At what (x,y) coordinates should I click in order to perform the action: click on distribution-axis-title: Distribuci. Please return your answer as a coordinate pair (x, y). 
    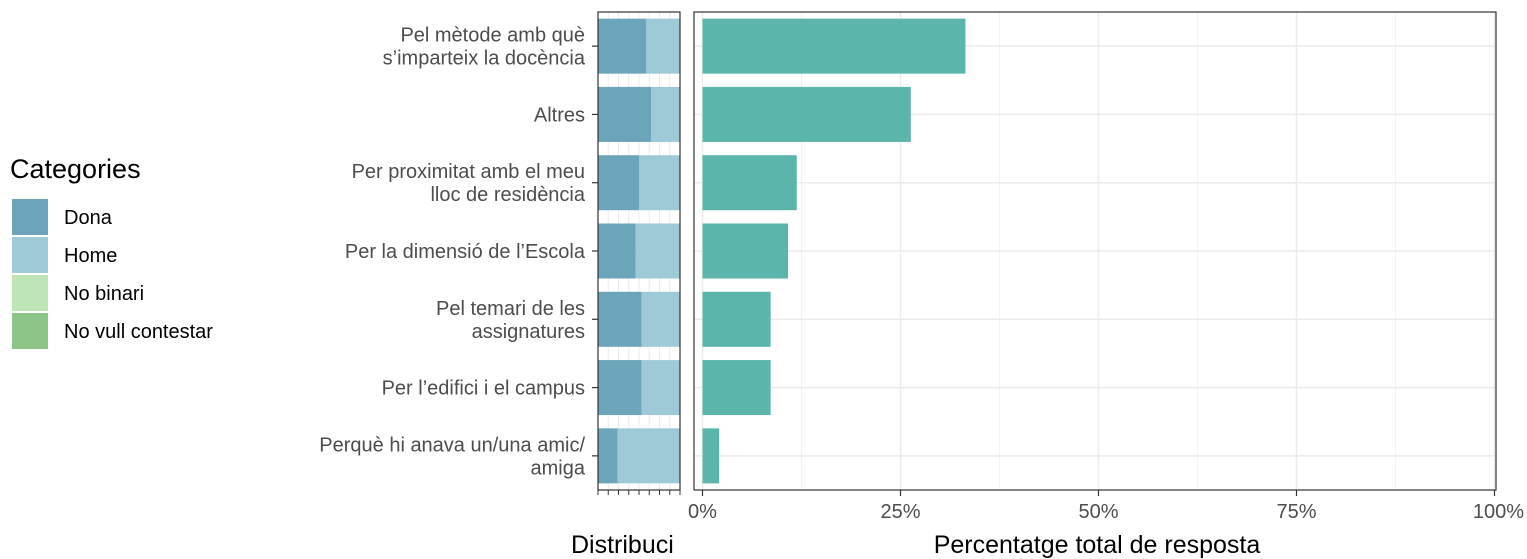
    Looking at the image, I should click on (622, 545).